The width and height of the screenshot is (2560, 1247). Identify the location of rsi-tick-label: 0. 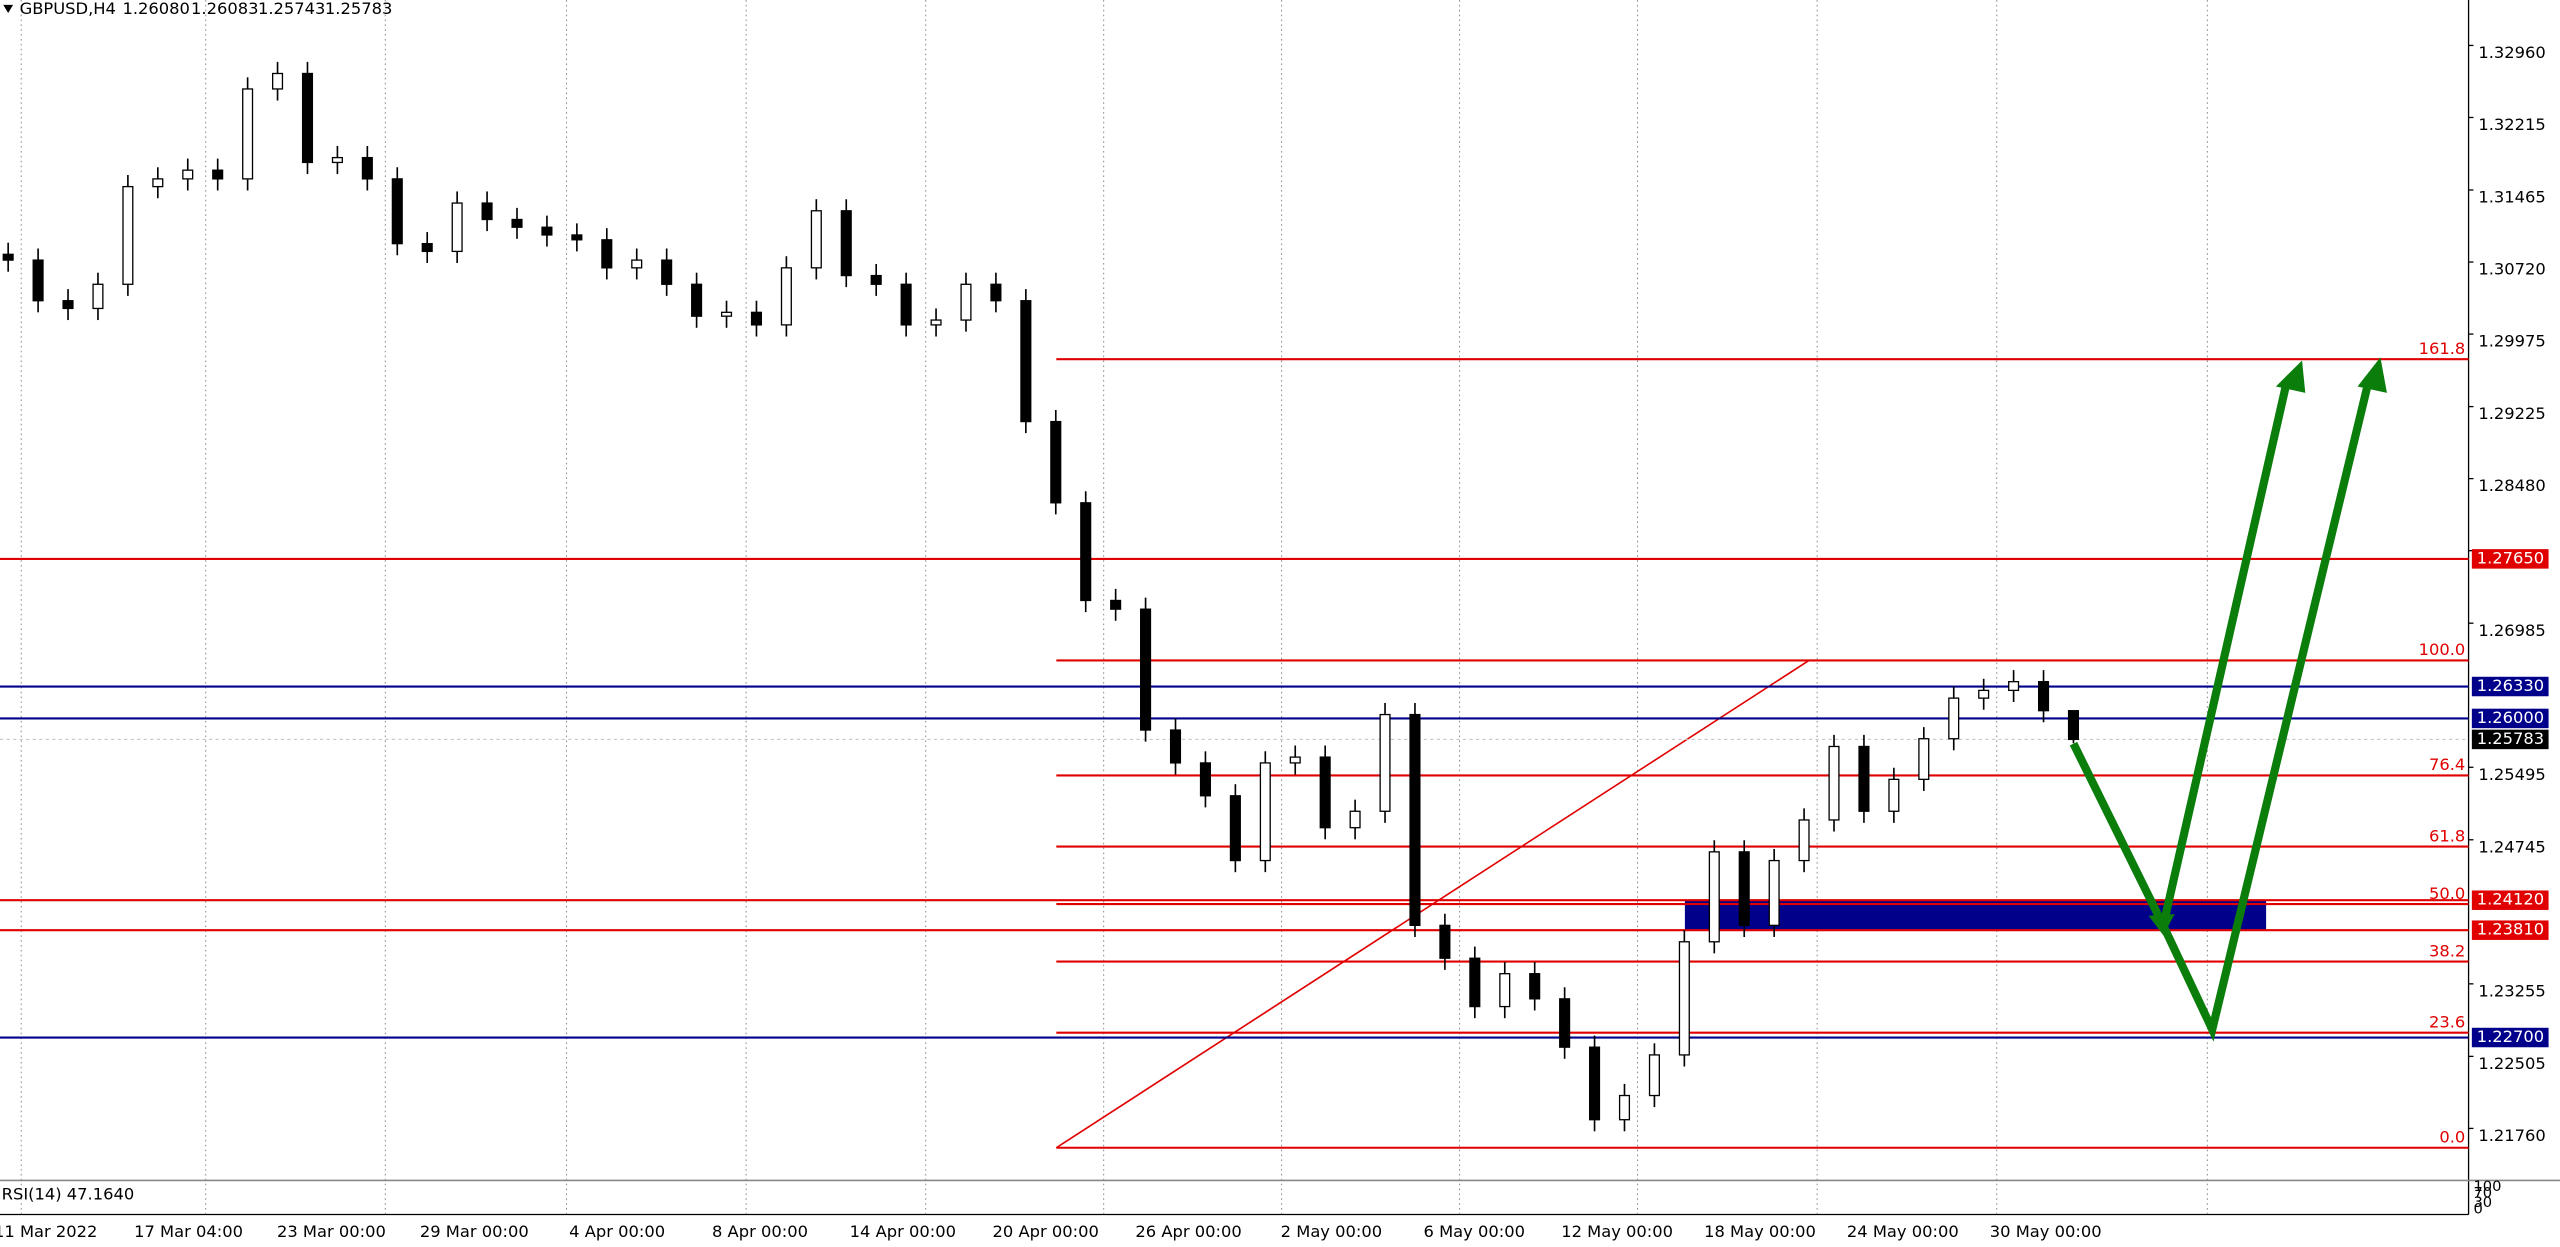
(2477, 1209).